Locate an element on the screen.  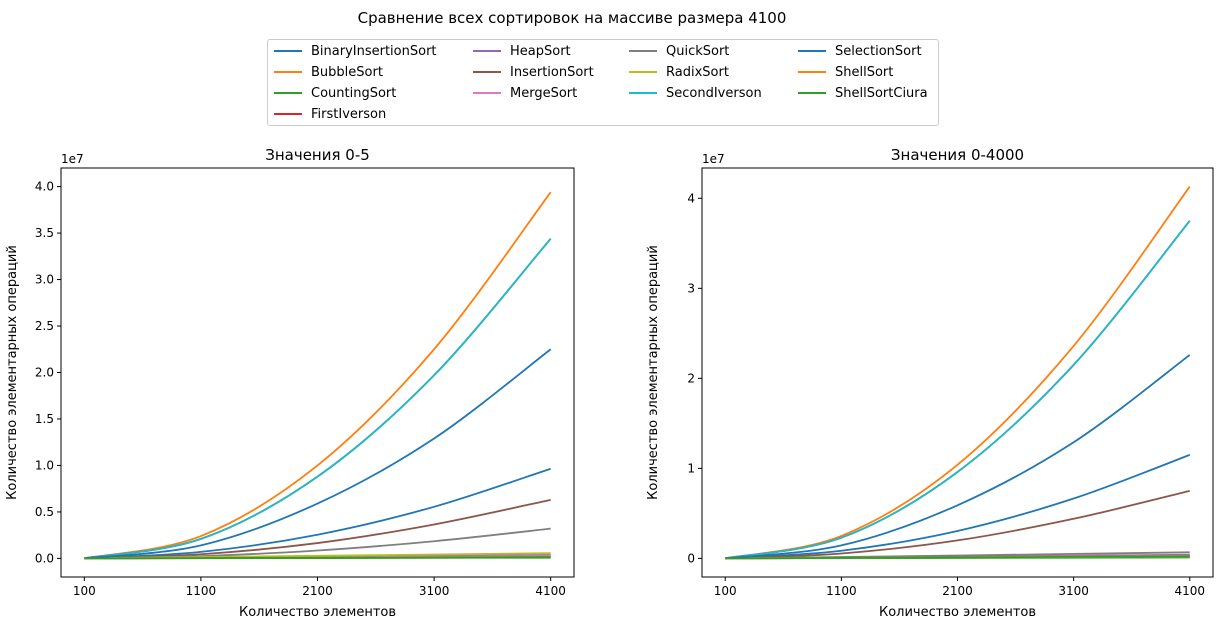
legend-item: HeapSort is located at coordinates (522, 51).